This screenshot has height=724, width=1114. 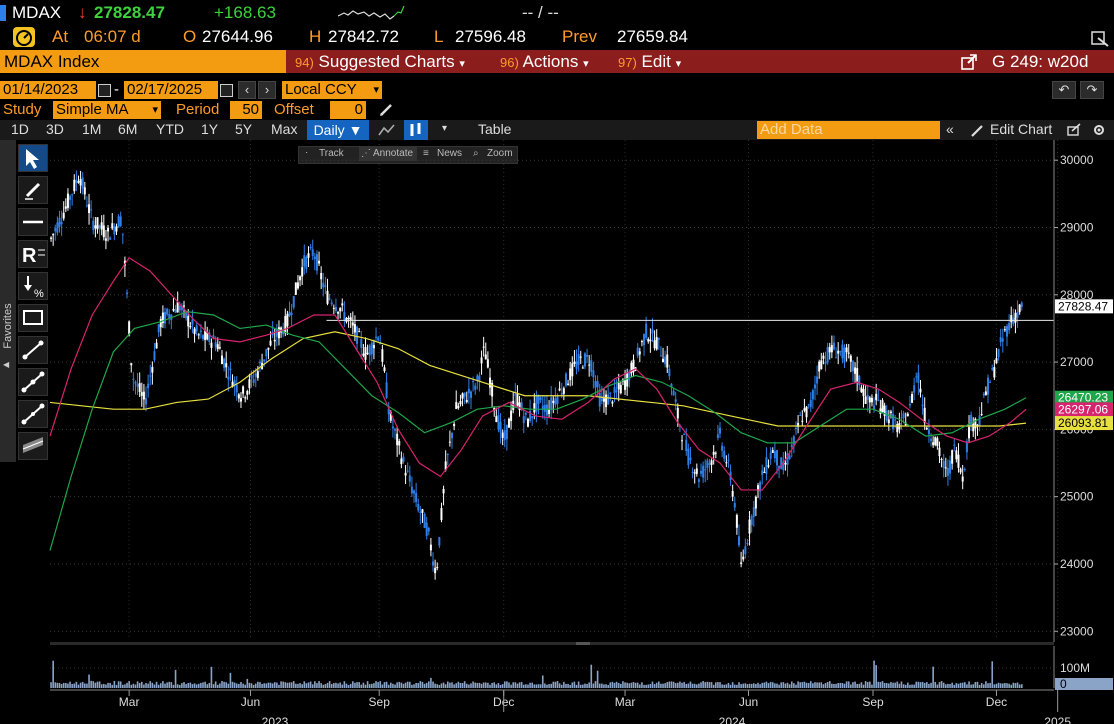 I want to click on period-1d: 1D, so click(x=20, y=129).